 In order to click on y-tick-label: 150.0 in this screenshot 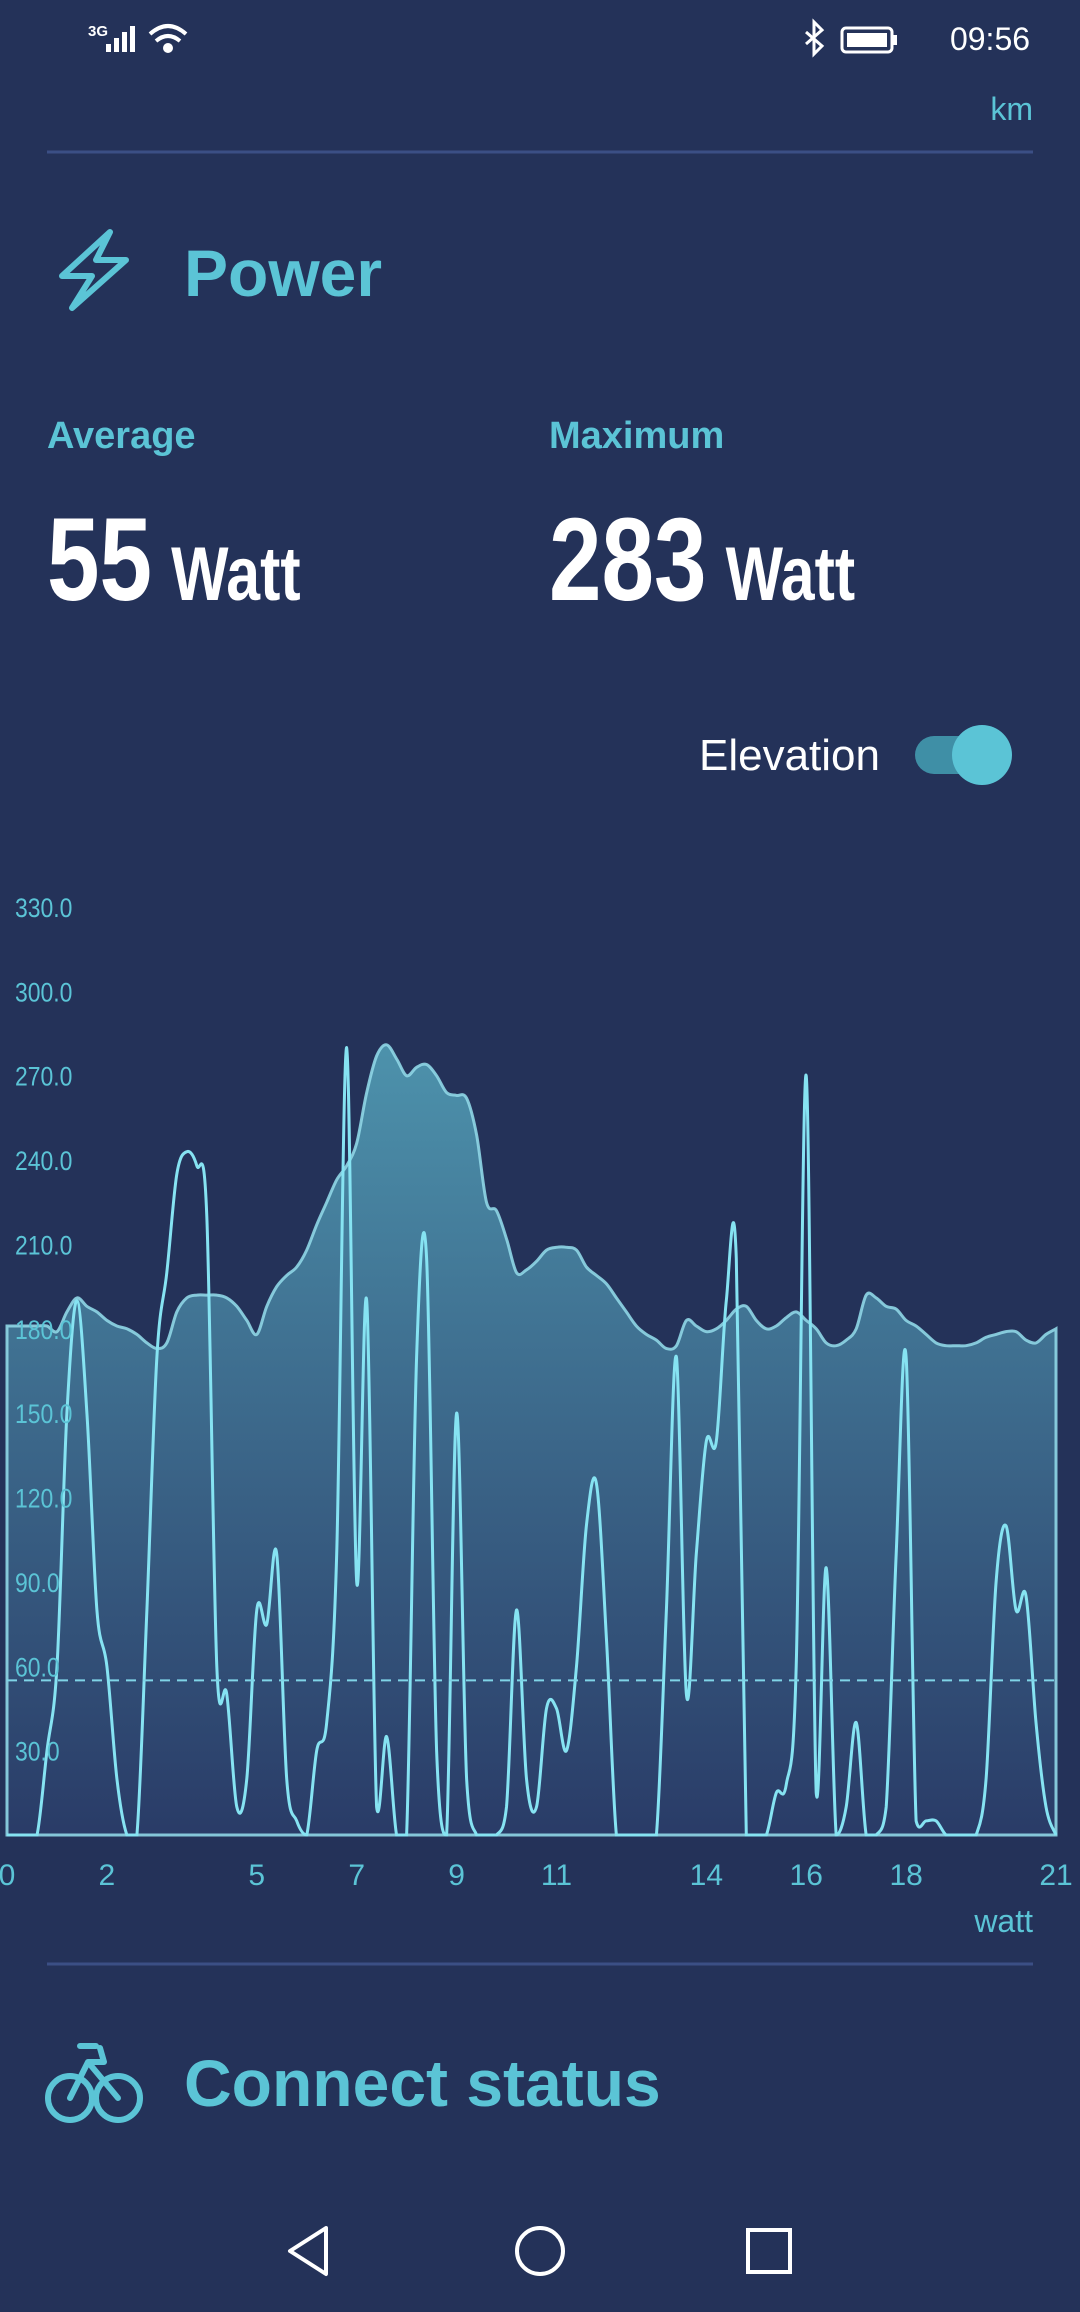, I will do `click(43, 1414)`.